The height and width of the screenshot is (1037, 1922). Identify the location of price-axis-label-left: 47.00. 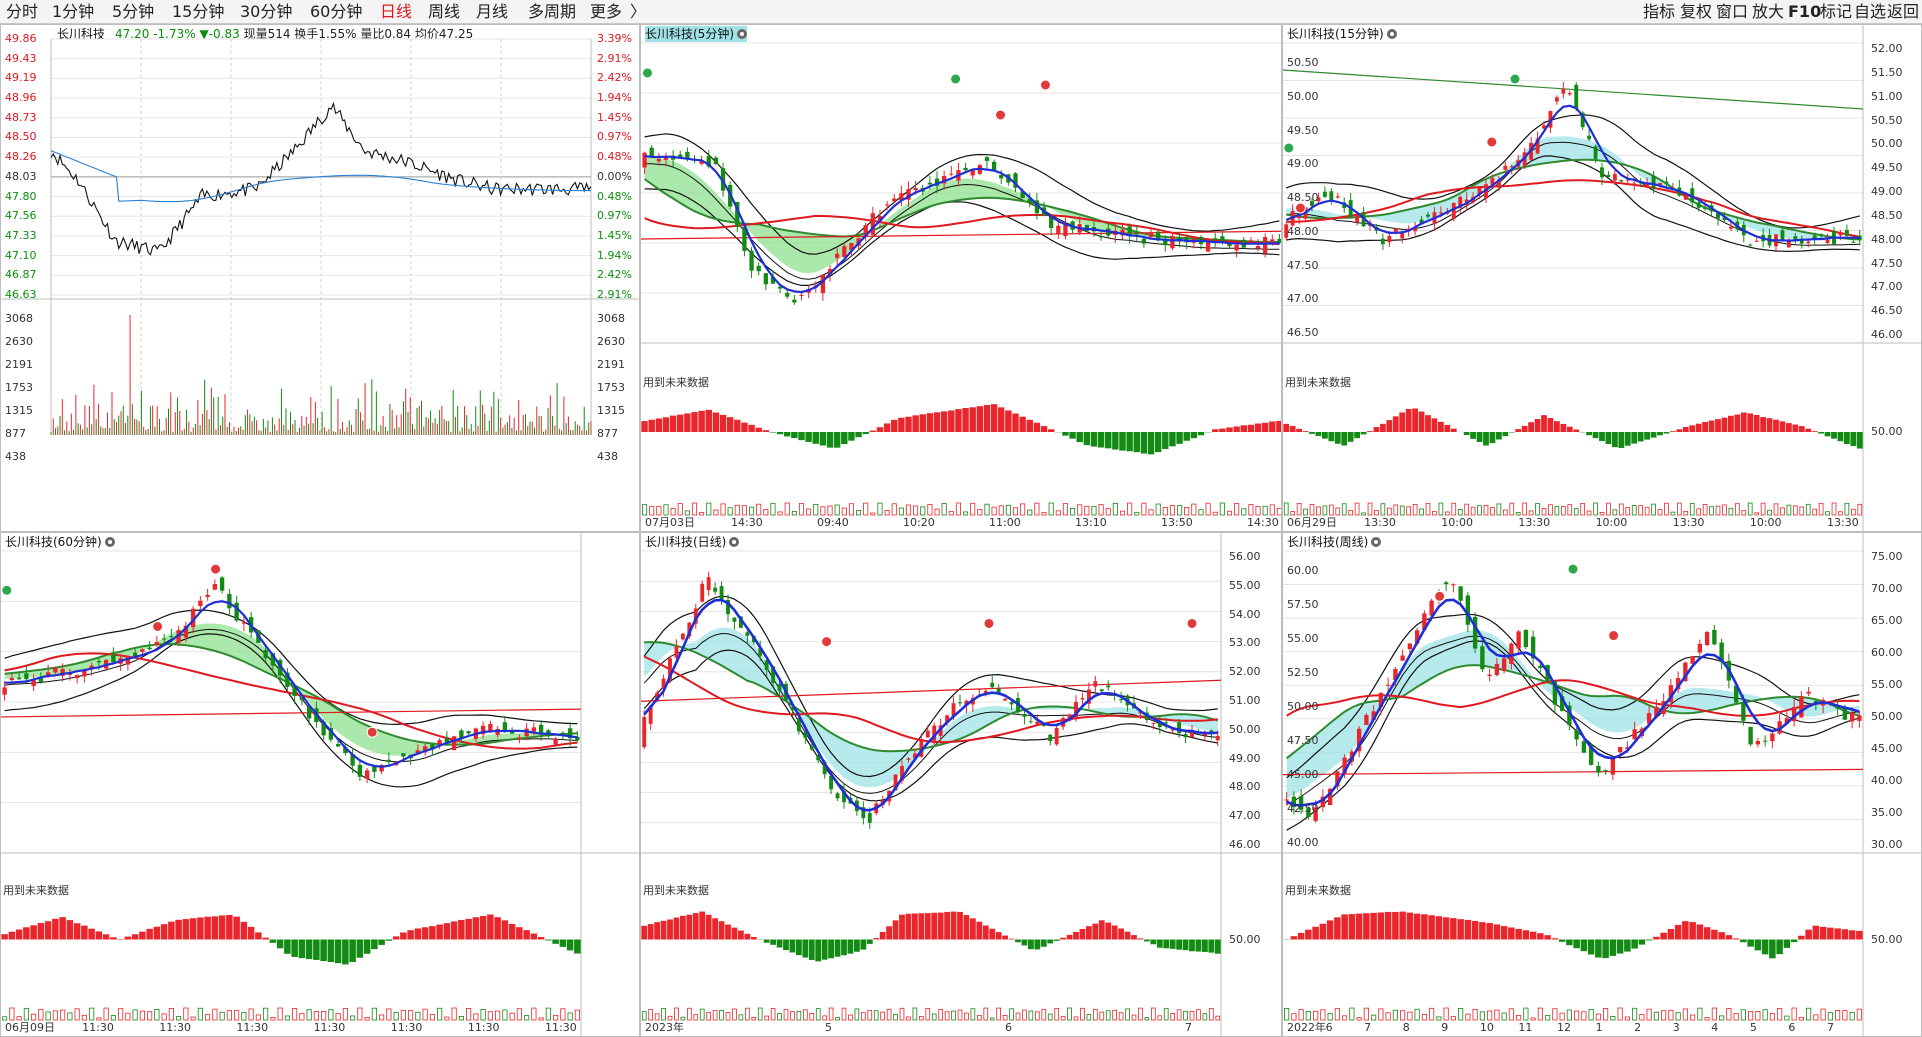
(1303, 299).